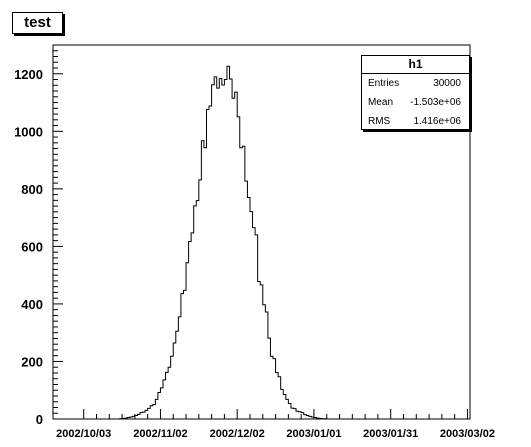 The width and height of the screenshot is (531, 447). Describe the element at coordinates (83, 434) in the screenshot. I see `x-tick-label: 2002/10/03` at that location.